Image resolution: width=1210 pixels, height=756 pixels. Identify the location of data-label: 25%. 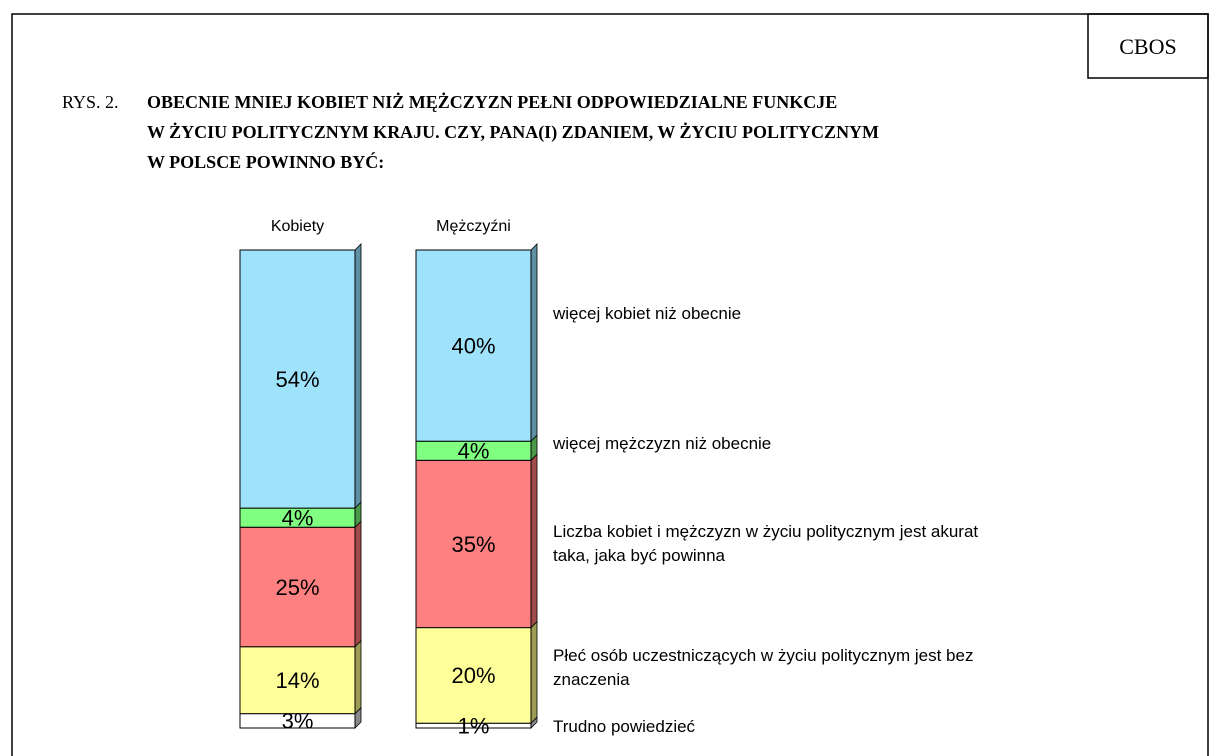
(297, 587).